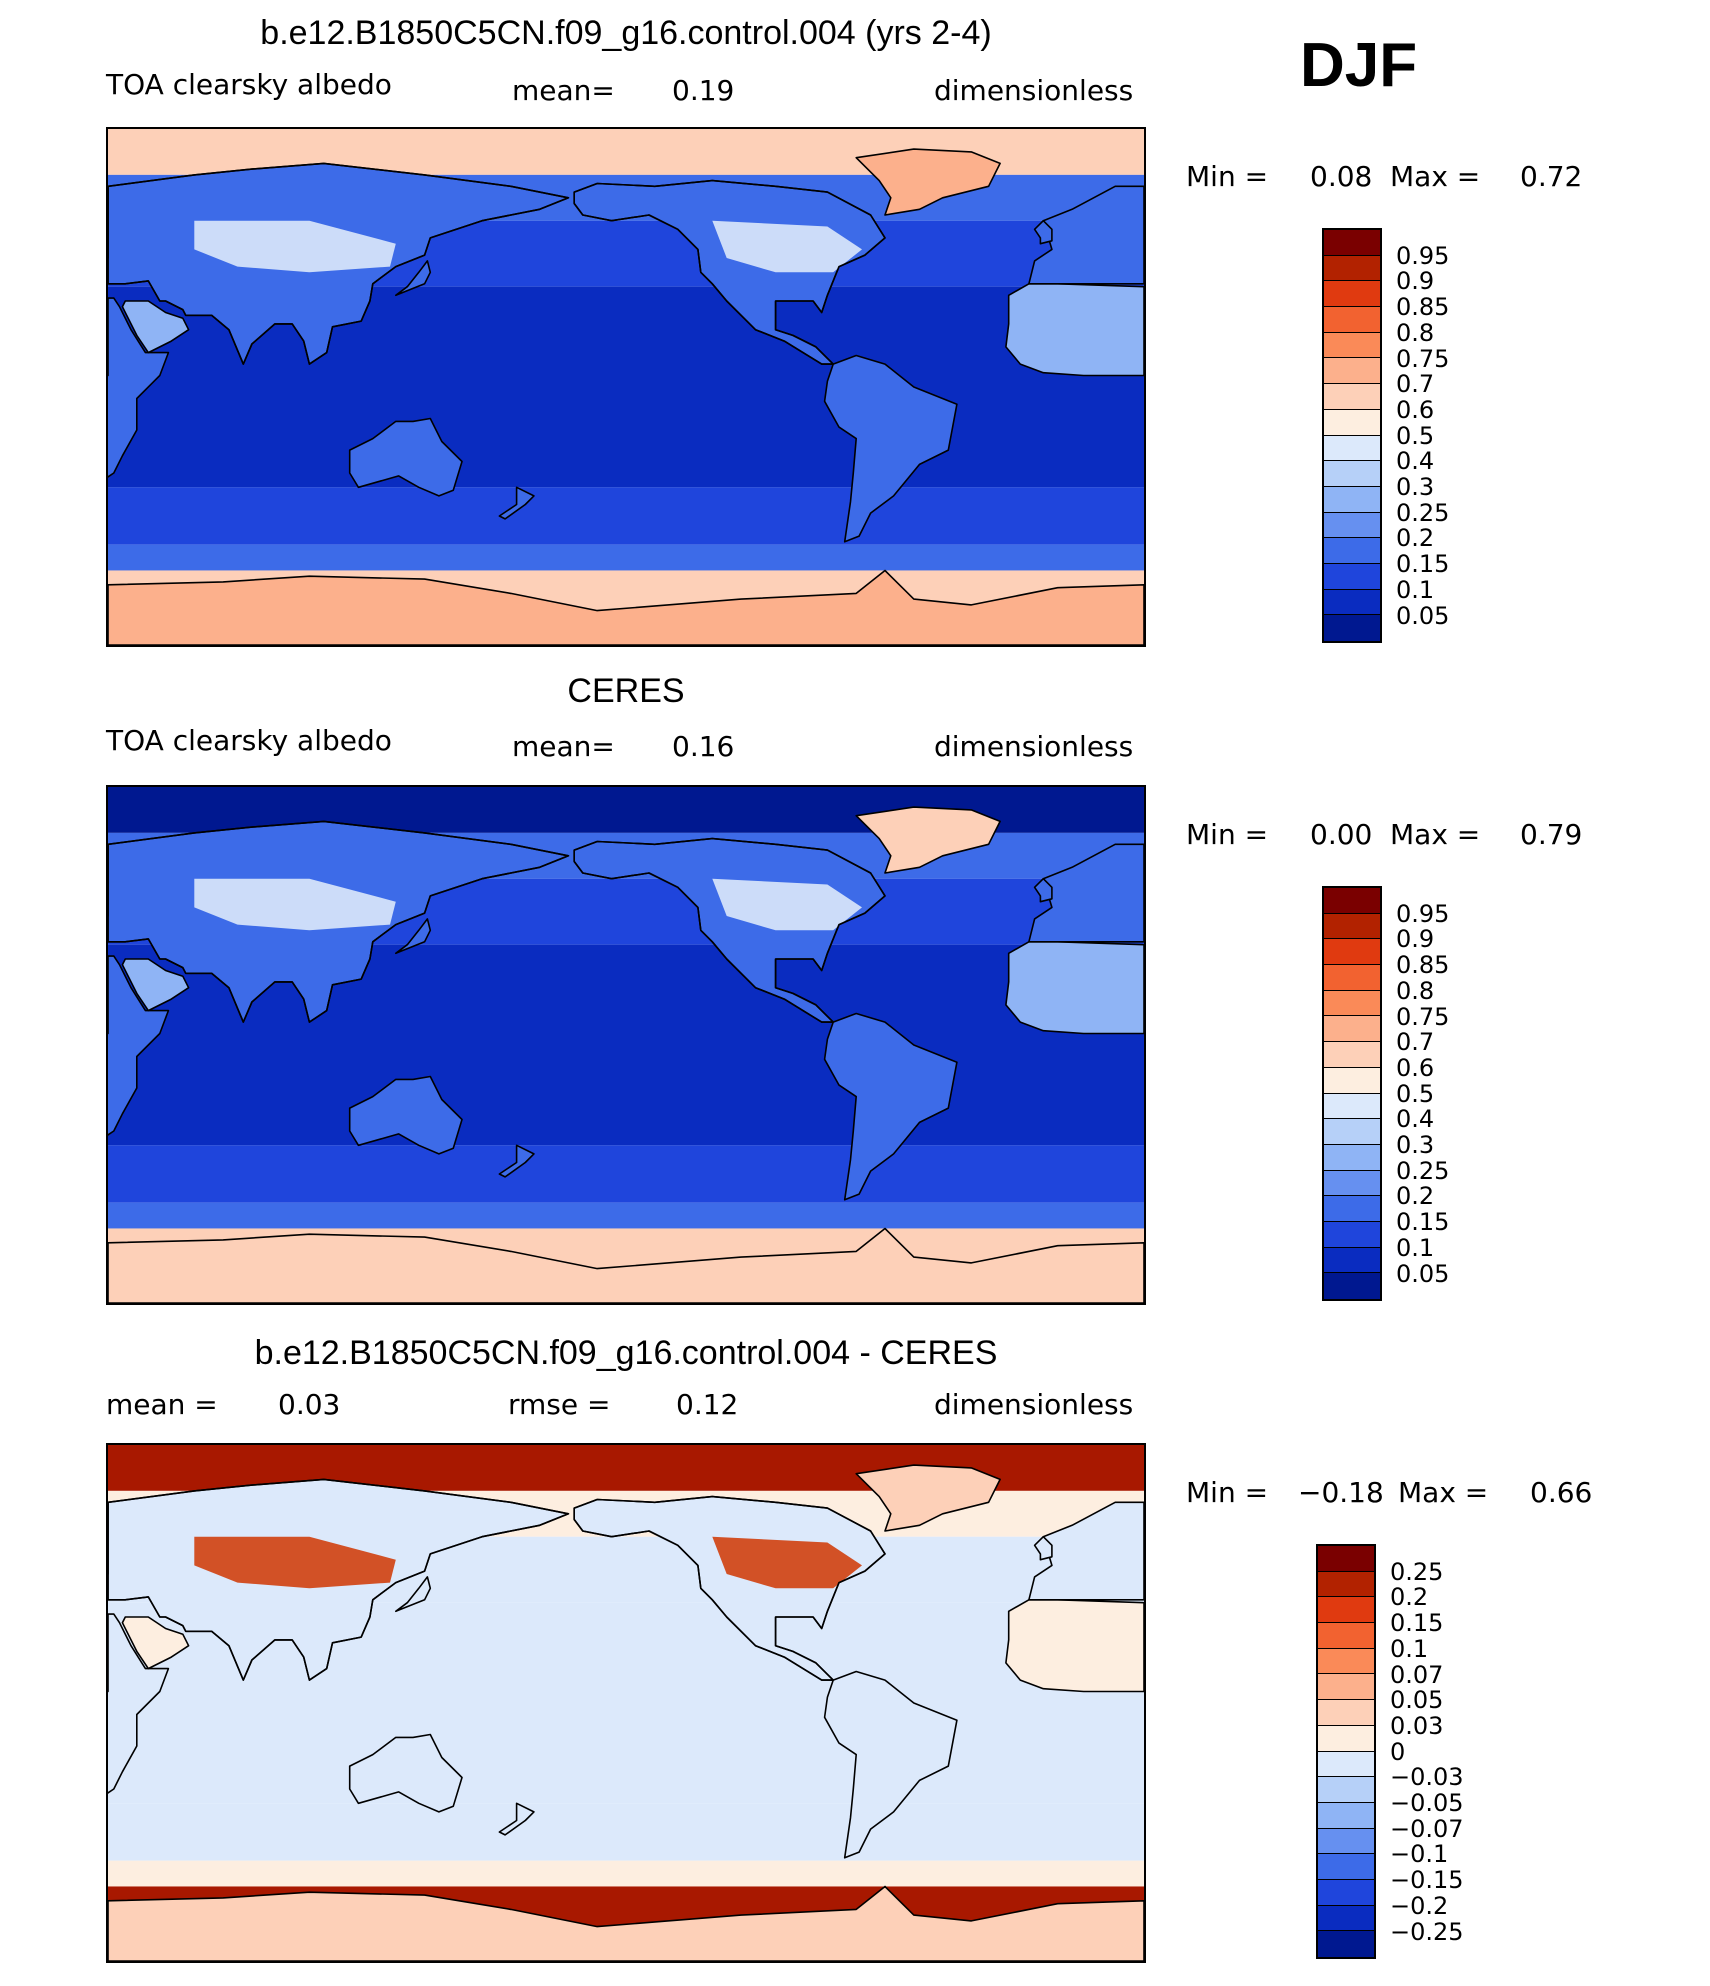  What do you see at coordinates (1227, 176) in the screenshot?
I see `panel-1-min-label: Min =` at bounding box center [1227, 176].